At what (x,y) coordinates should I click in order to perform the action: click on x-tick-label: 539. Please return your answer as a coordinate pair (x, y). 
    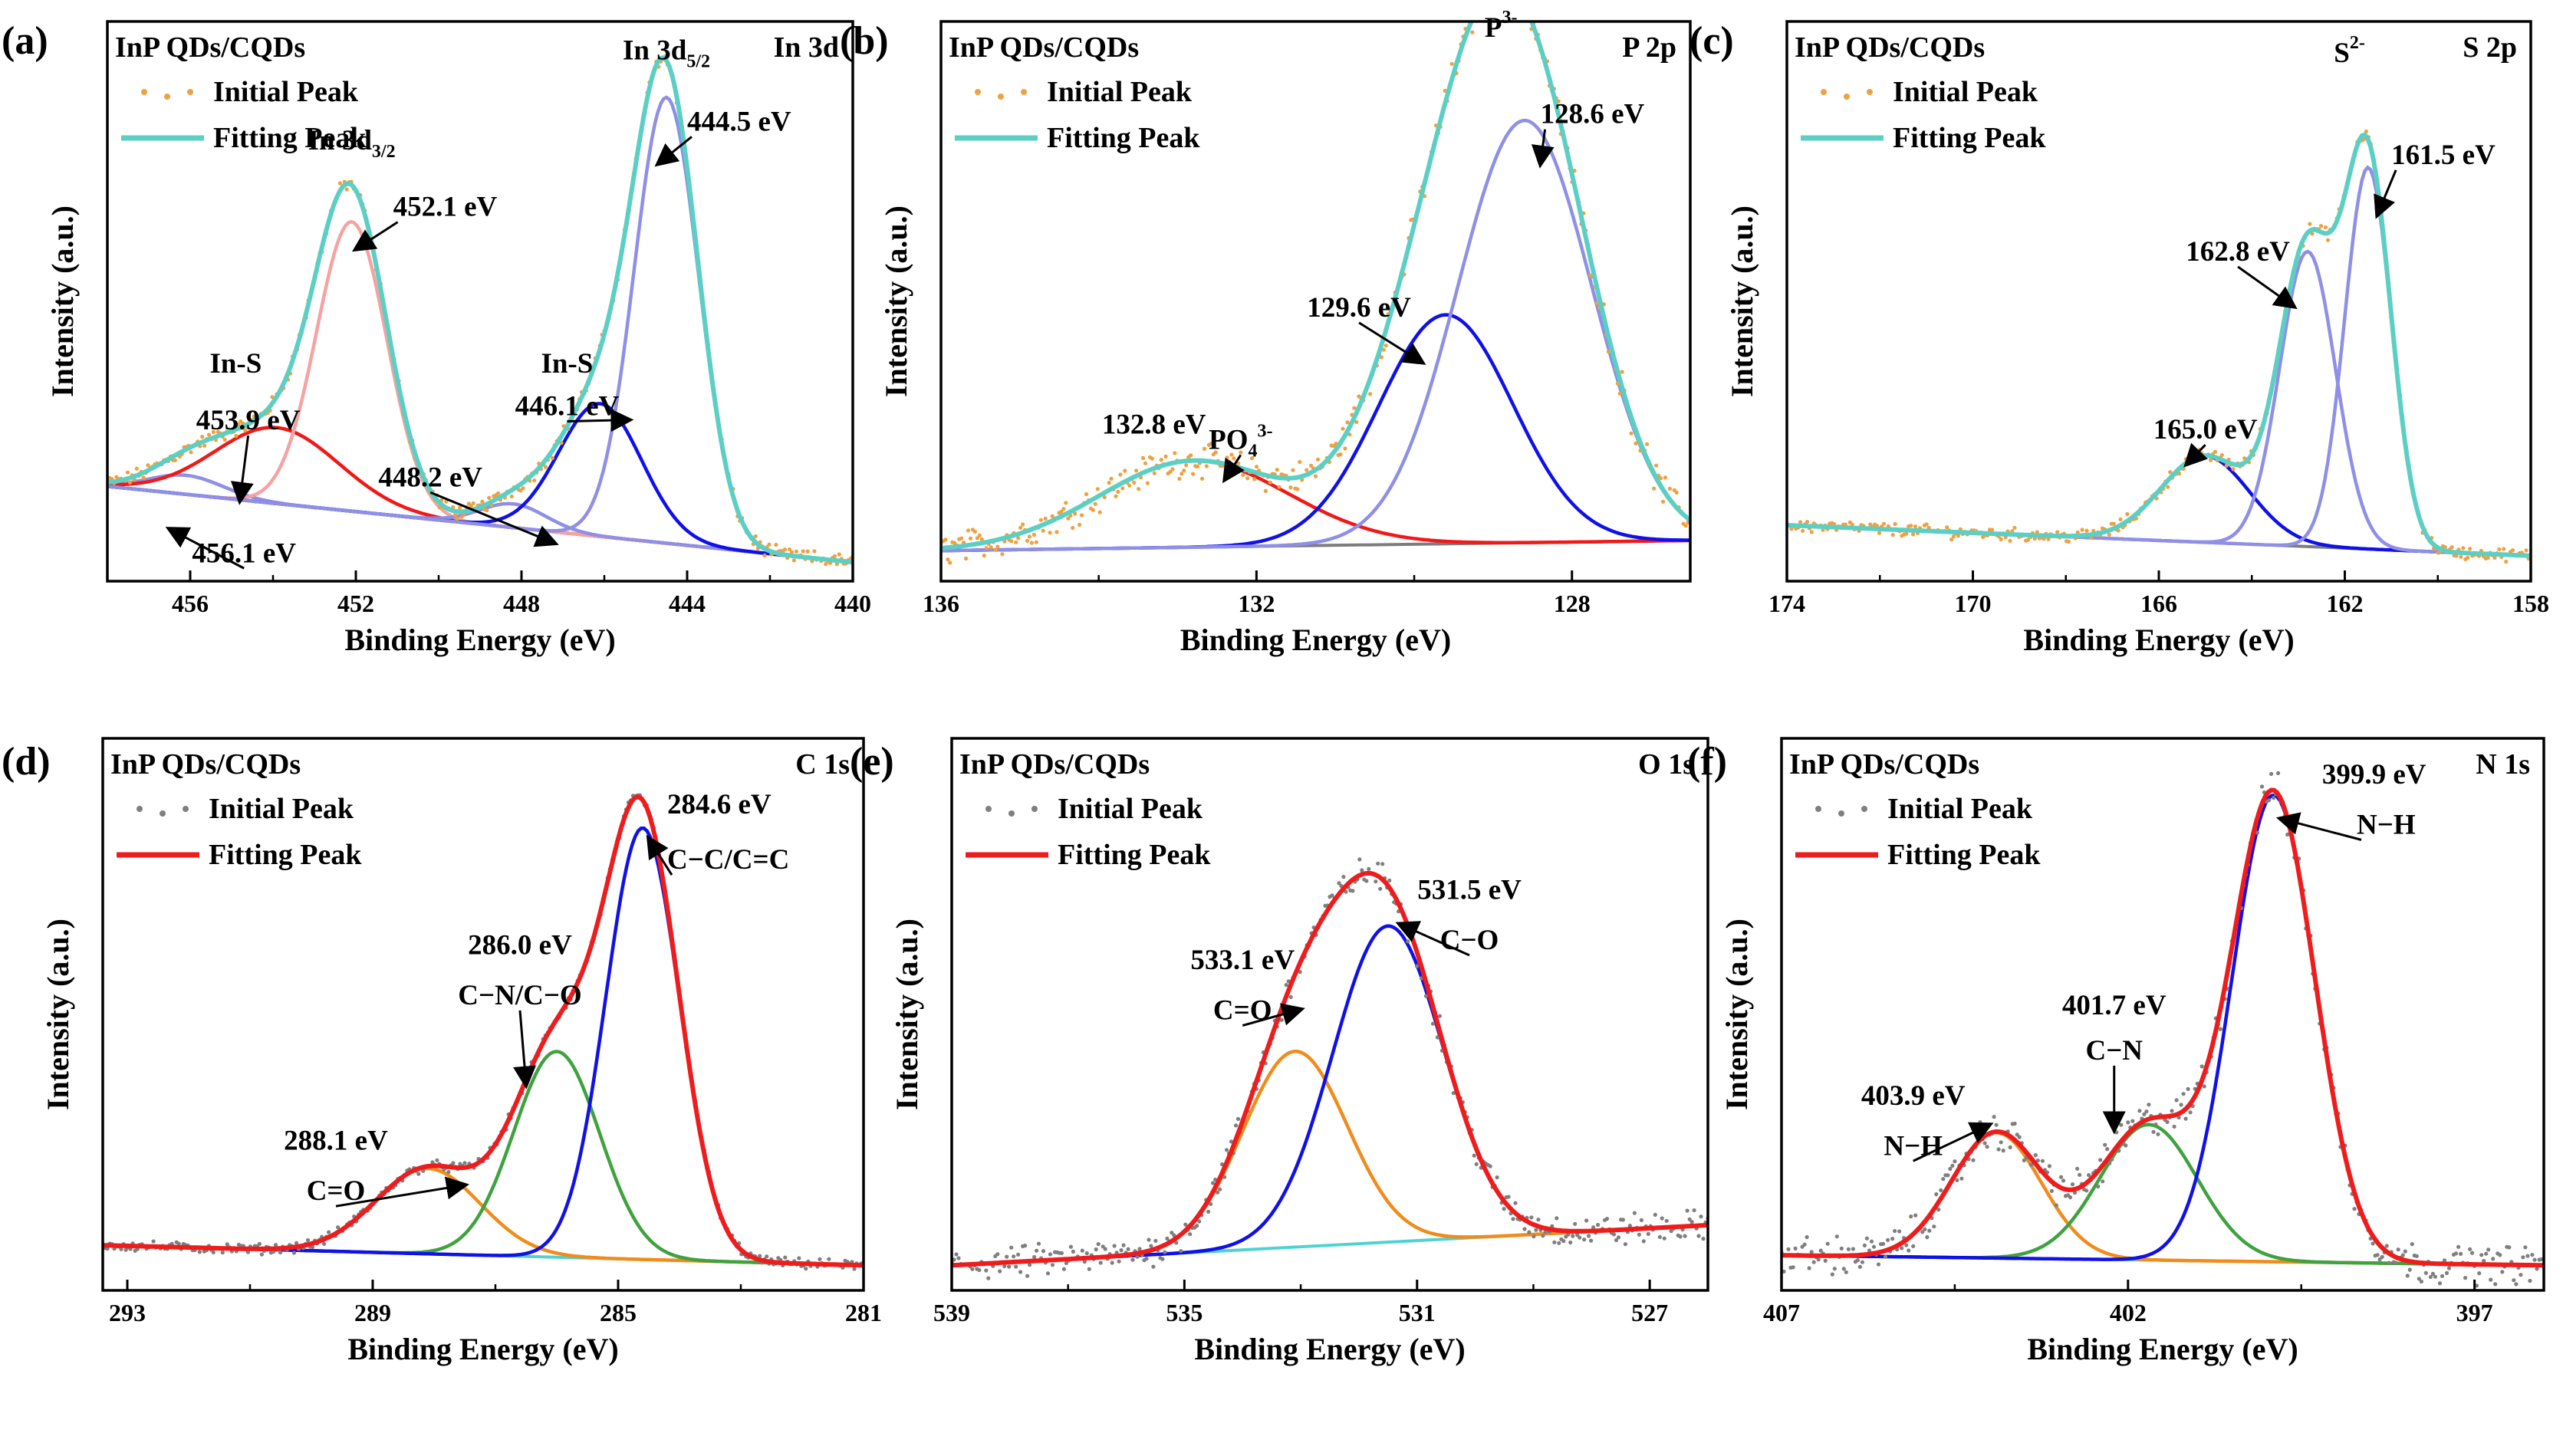
    Looking at the image, I should click on (951, 1312).